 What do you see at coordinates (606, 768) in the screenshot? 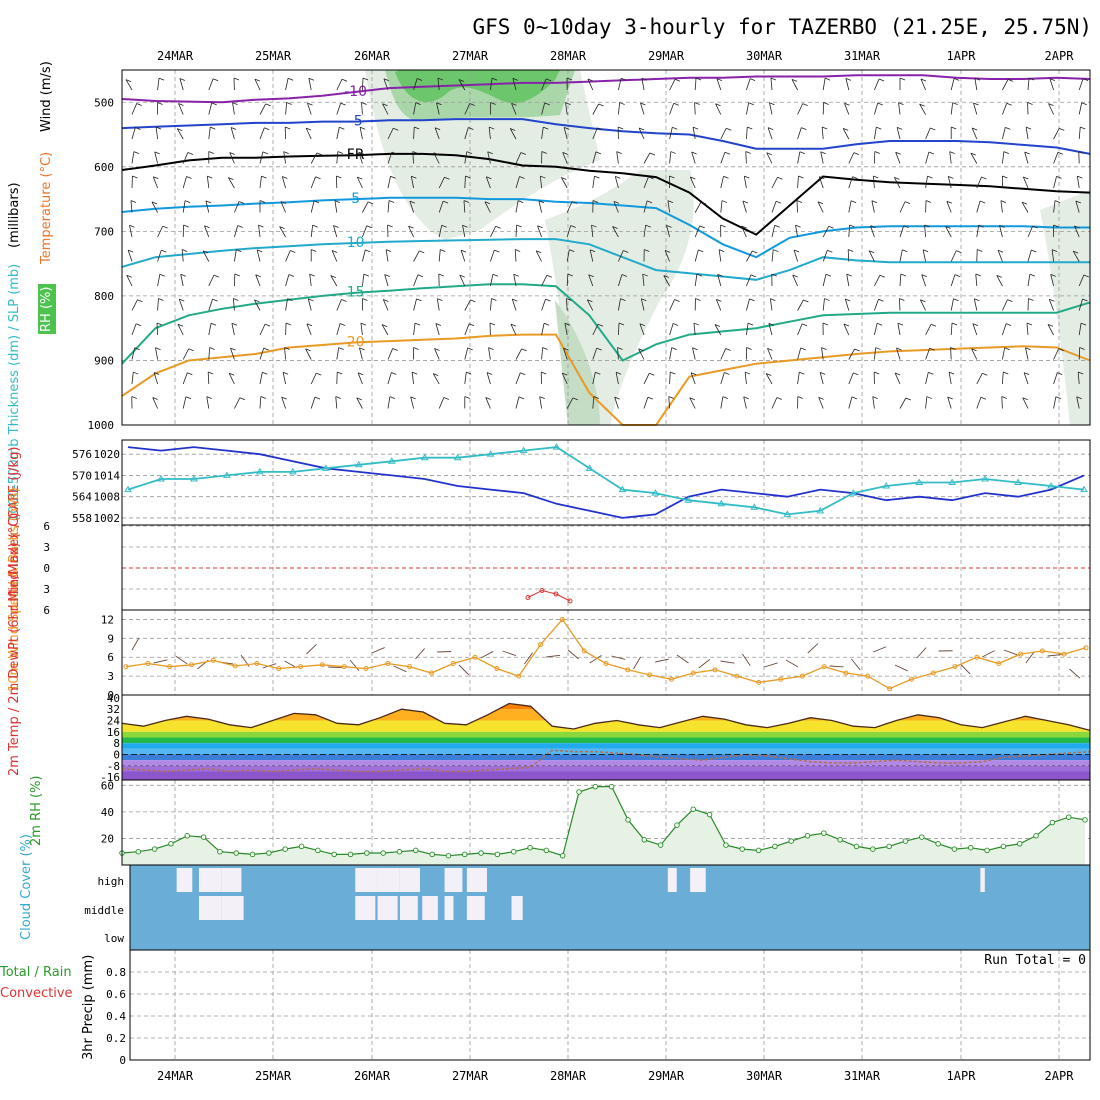
I see `temperature-color-band` at bounding box center [606, 768].